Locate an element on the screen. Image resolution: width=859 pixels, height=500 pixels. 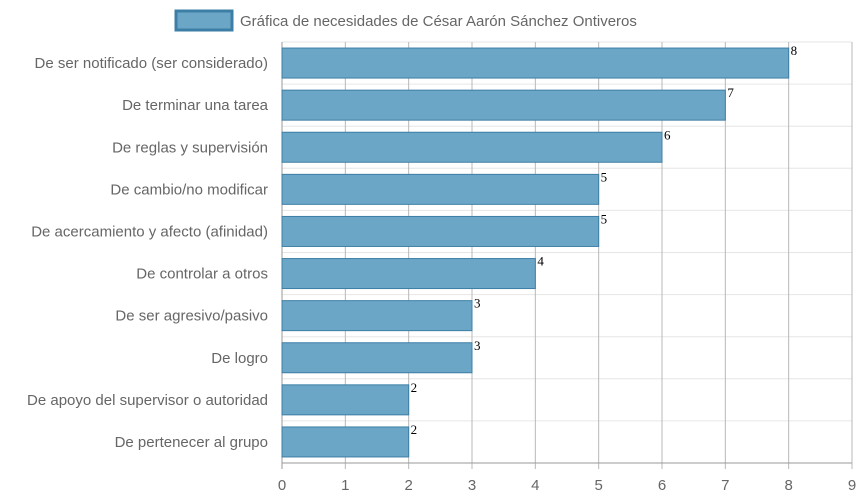
category-label: De terminar una tarea is located at coordinates (195, 105).